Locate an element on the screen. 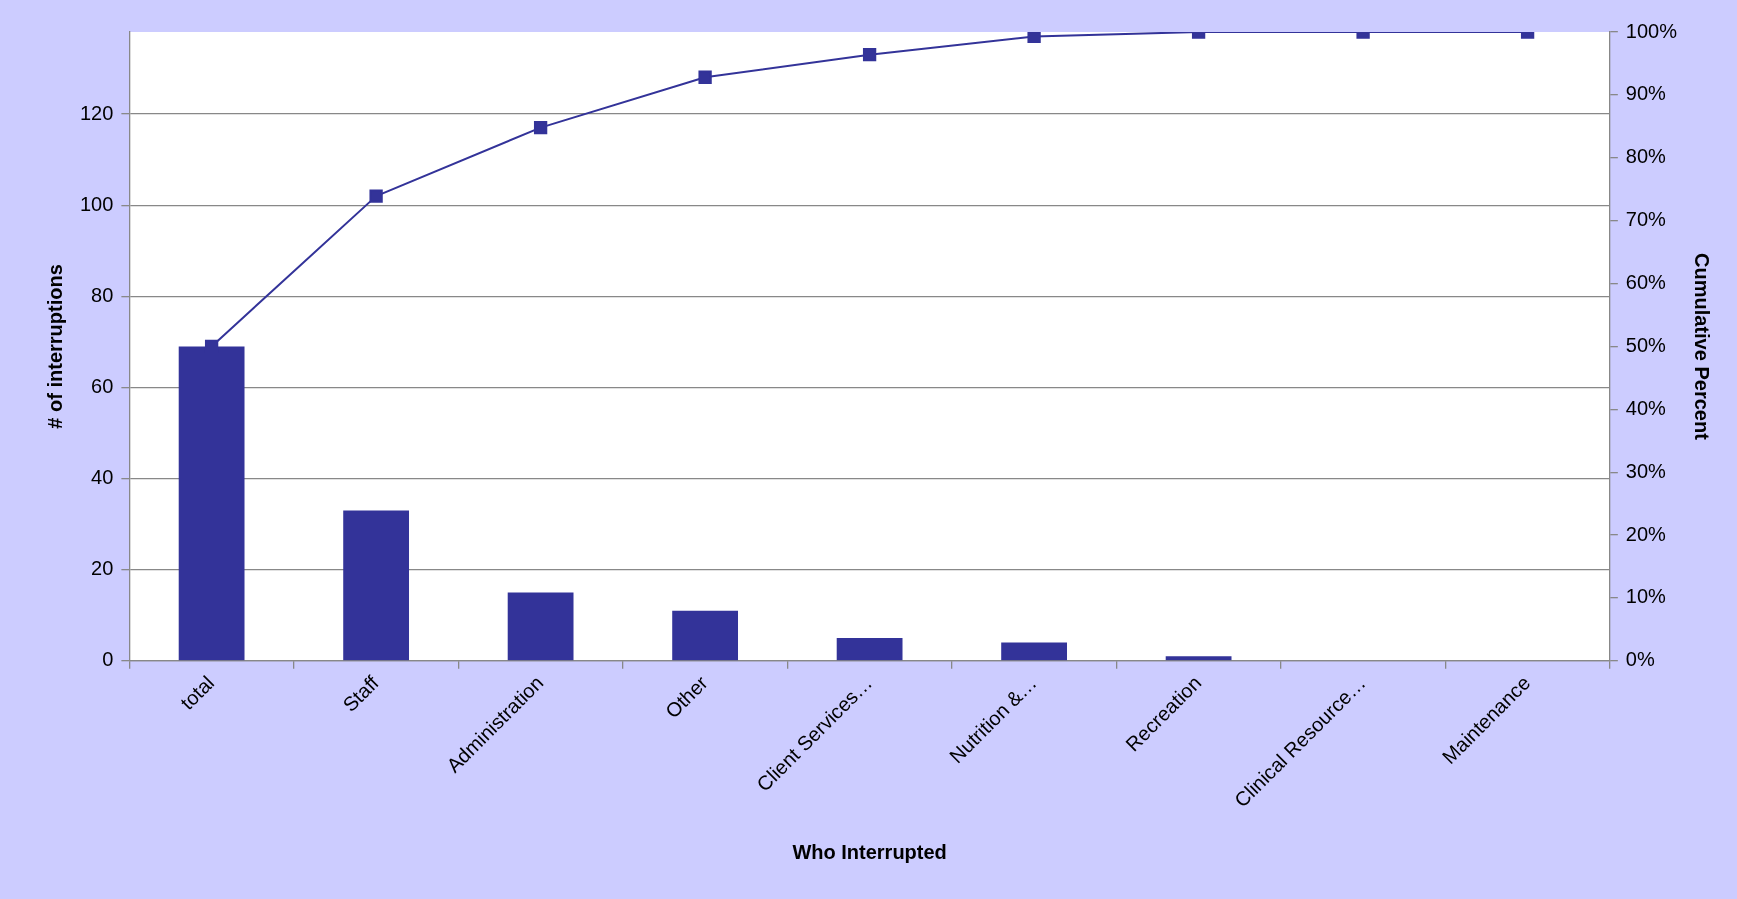 This screenshot has height=899, width=1737. y-tick-label: 0 is located at coordinates (108, 659).